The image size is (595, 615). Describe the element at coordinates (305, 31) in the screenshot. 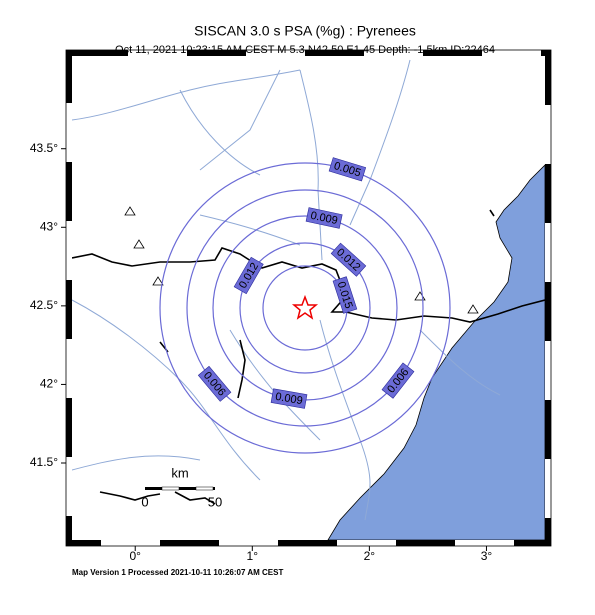

I see `title: SISCAN 3.0 s PSA (%g) : Pyrenees` at that location.